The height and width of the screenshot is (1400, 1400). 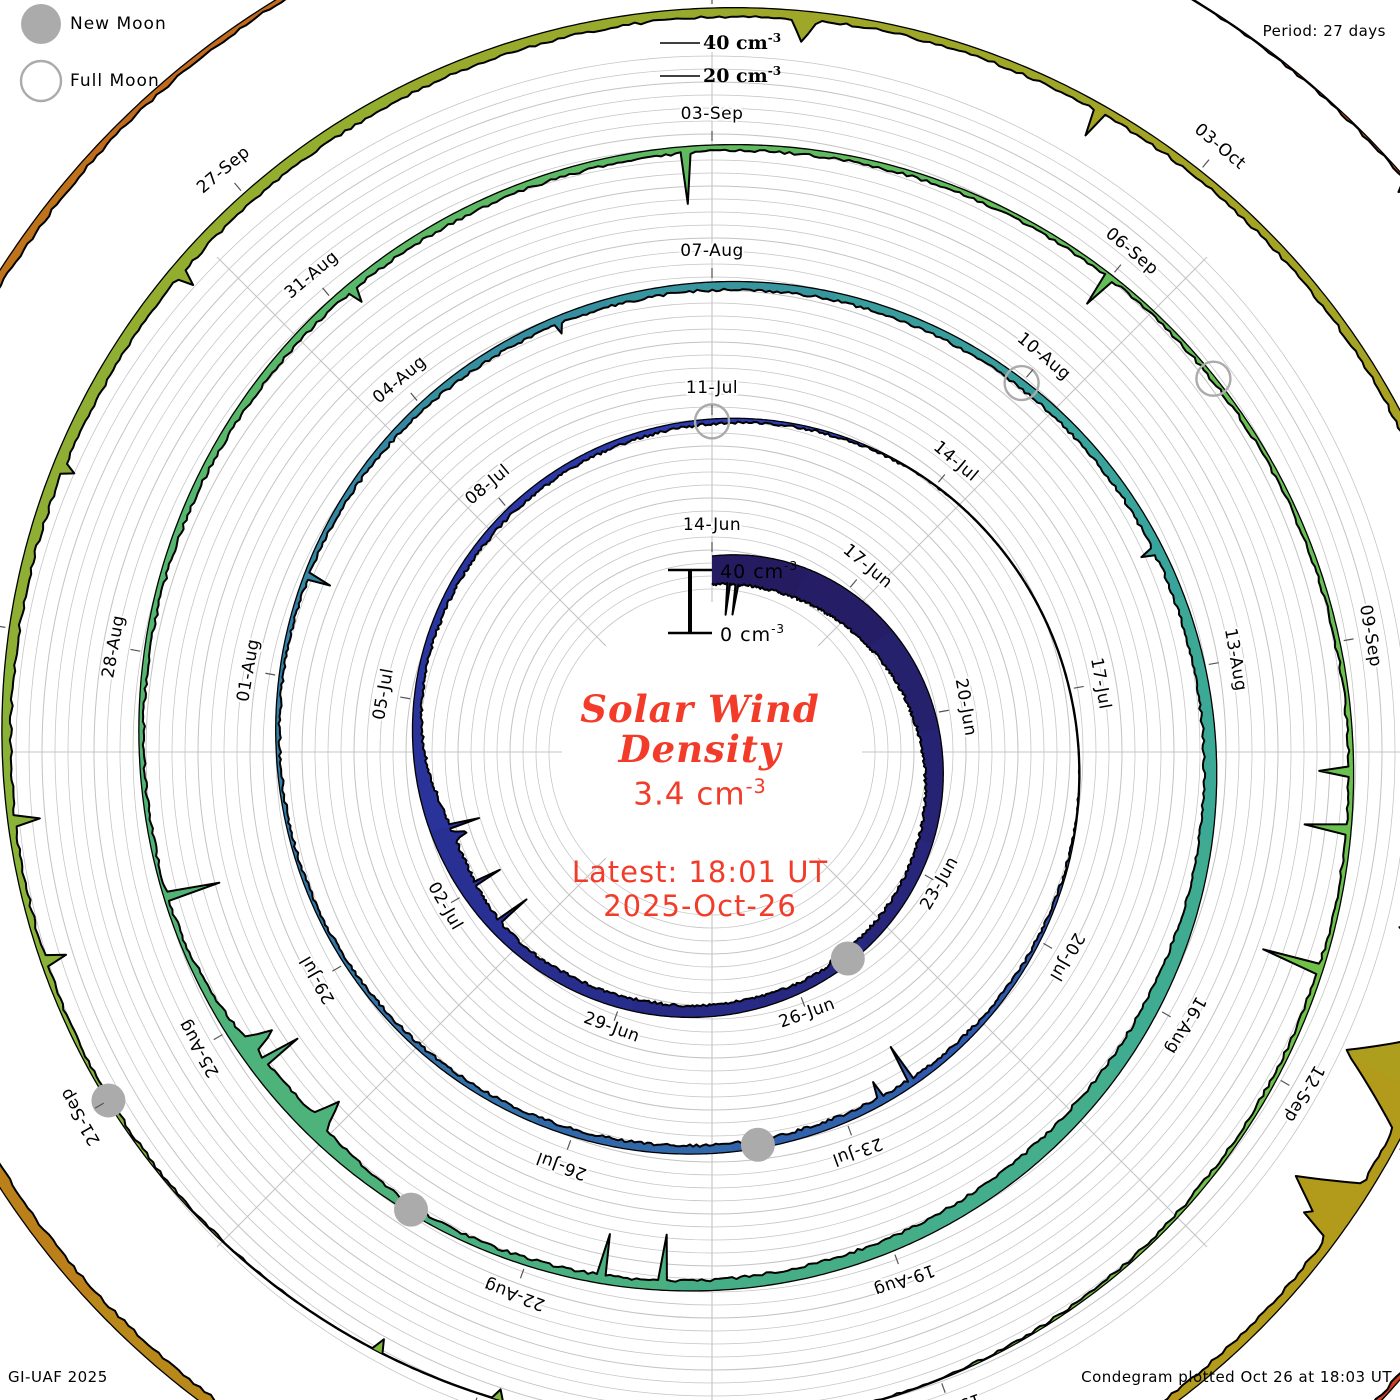 What do you see at coordinates (41, 53) in the screenshot?
I see `legend-icons` at bounding box center [41, 53].